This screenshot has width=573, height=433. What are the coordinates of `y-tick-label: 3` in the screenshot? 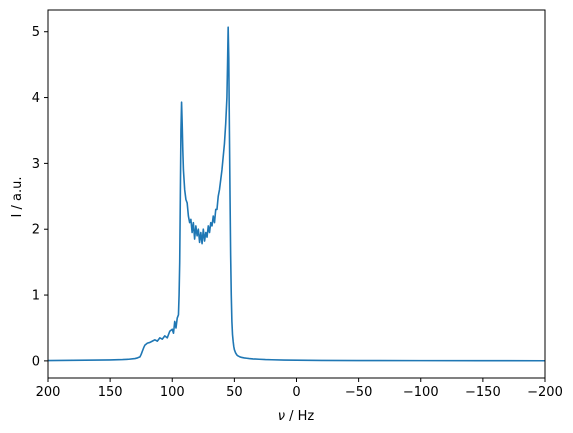 It's located at (36, 164).